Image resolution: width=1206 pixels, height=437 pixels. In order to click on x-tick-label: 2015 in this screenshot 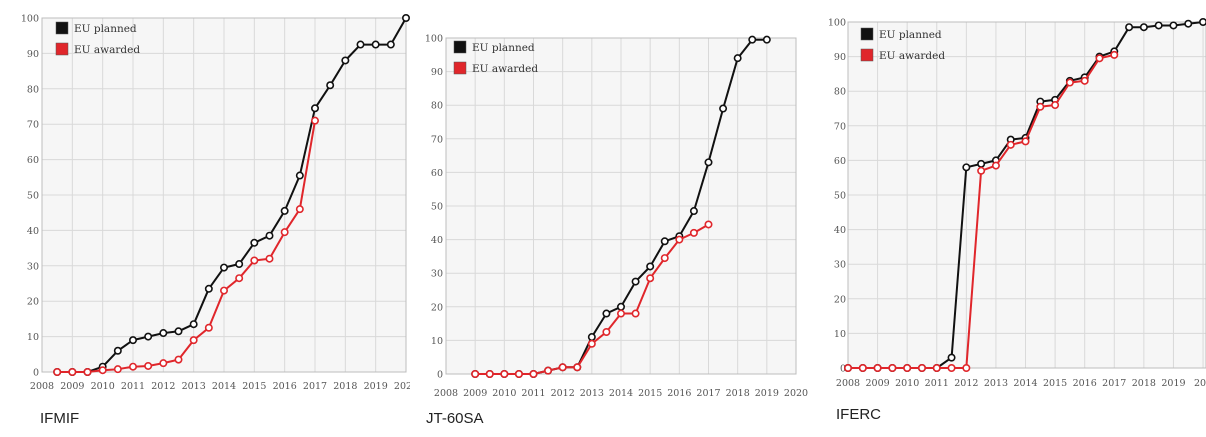, I will do `click(650, 393)`.